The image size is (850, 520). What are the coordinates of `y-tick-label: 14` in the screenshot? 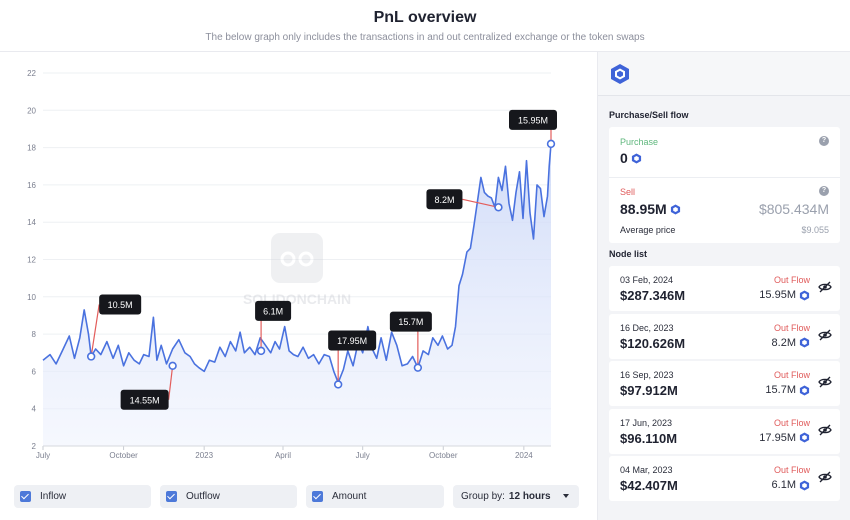 It's located at (31, 222).